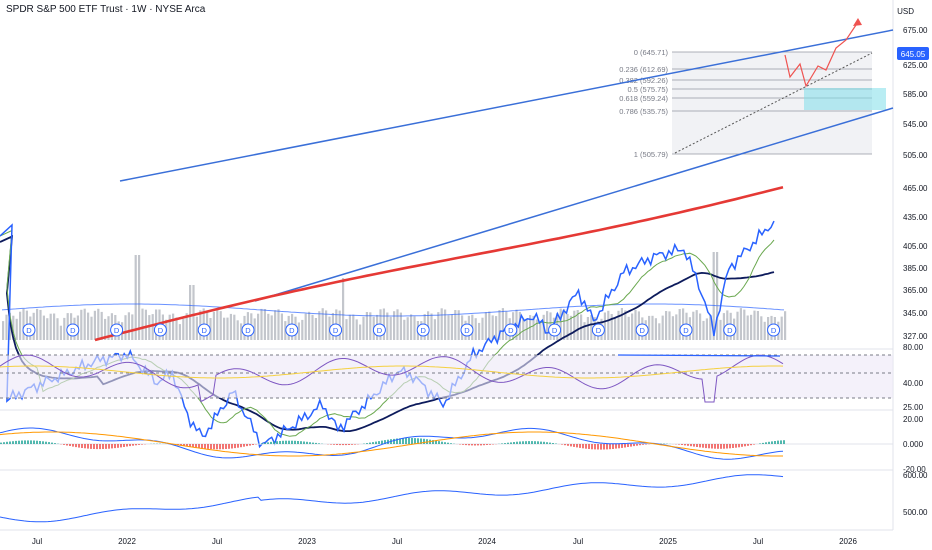 The image size is (932, 550). I want to click on dotted-trend-line, so click(773, 103).